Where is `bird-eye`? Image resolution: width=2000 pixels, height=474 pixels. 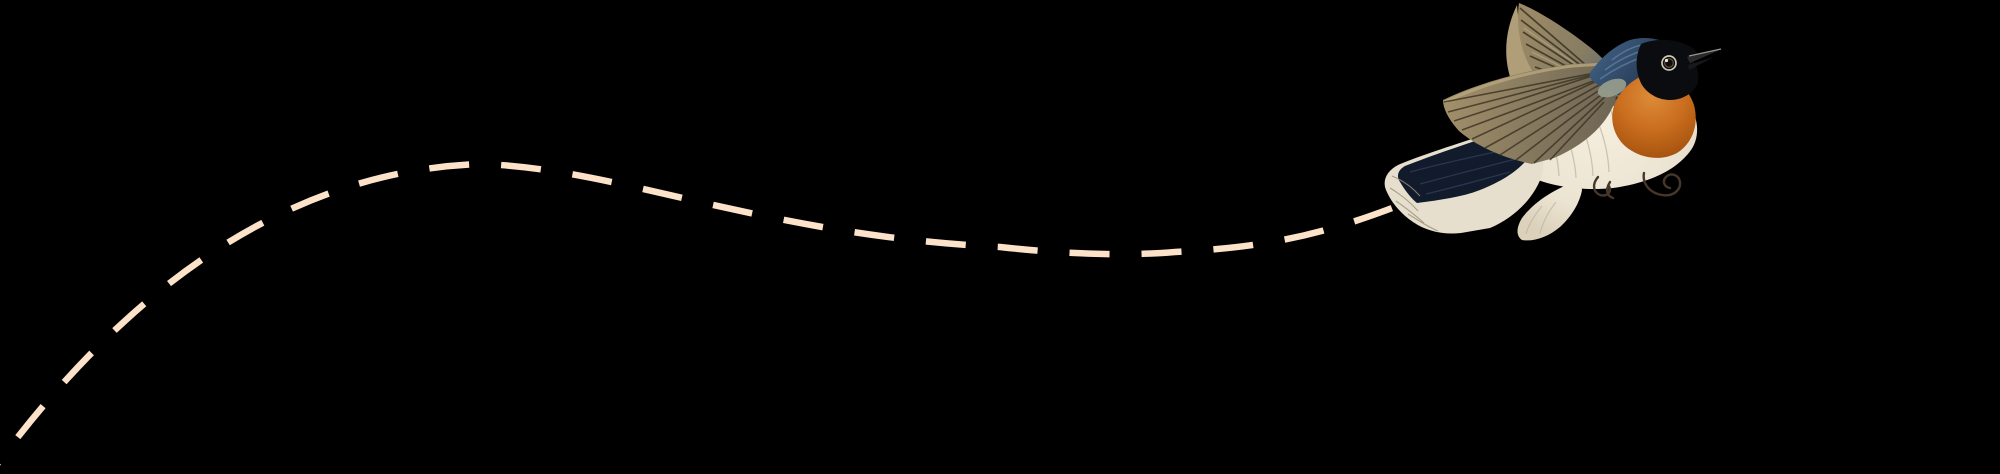 bird-eye is located at coordinates (1669, 63).